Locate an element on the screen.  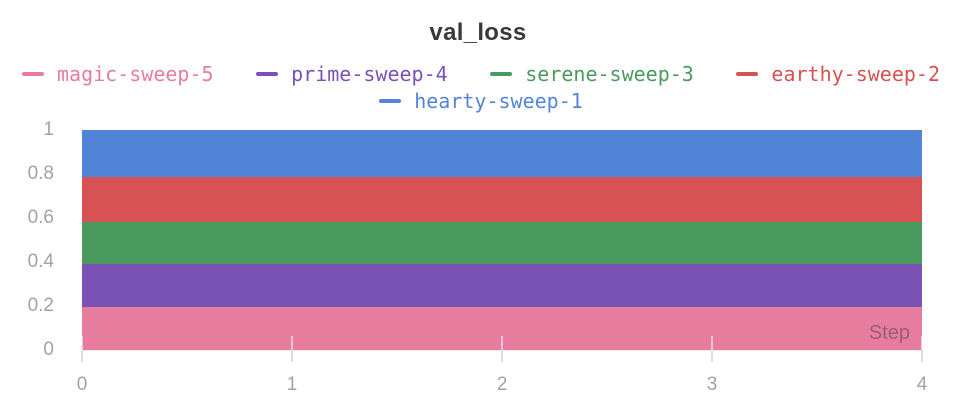
x-axis-title: Step is located at coordinates (889, 333).